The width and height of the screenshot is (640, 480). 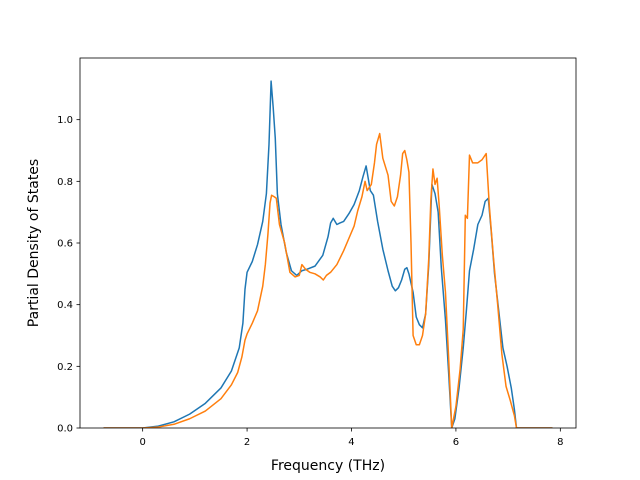 What do you see at coordinates (351, 442) in the screenshot?
I see `x-tick-label: 4` at bounding box center [351, 442].